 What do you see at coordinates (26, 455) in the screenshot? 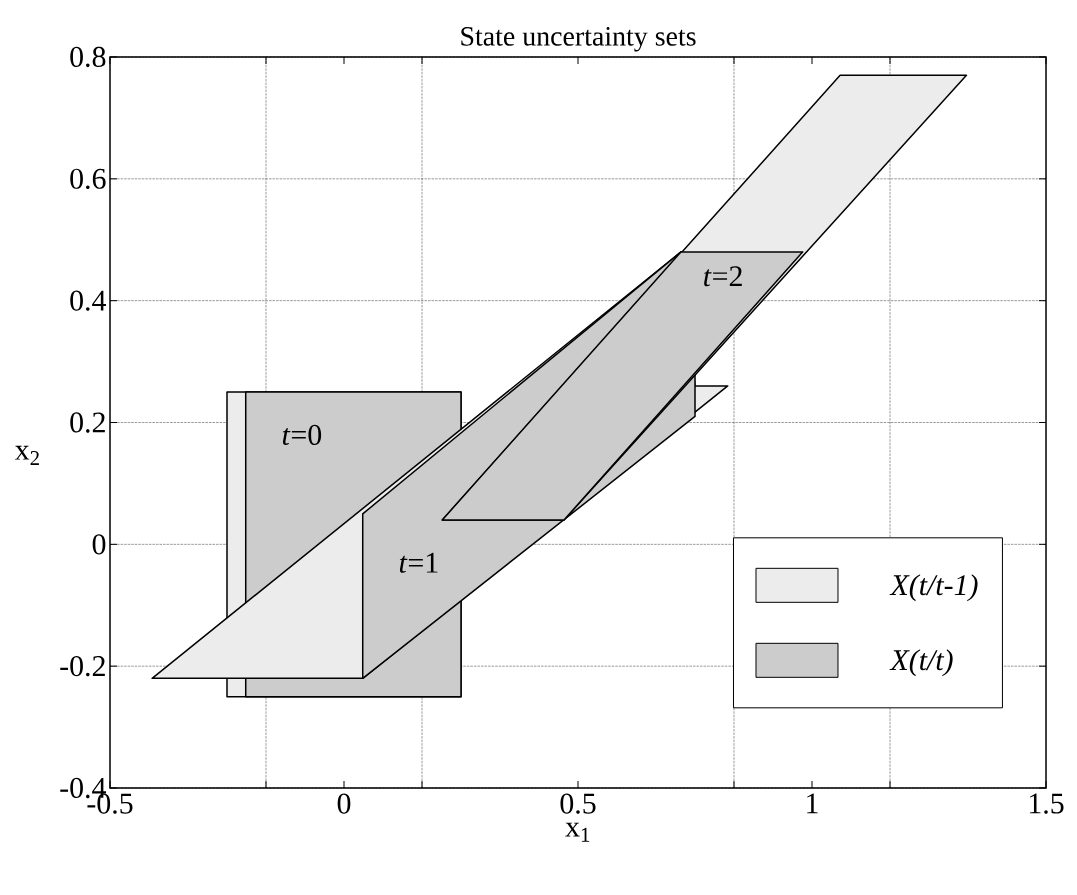
I see `y-axis-title: x$_{2}$` at bounding box center [26, 455].